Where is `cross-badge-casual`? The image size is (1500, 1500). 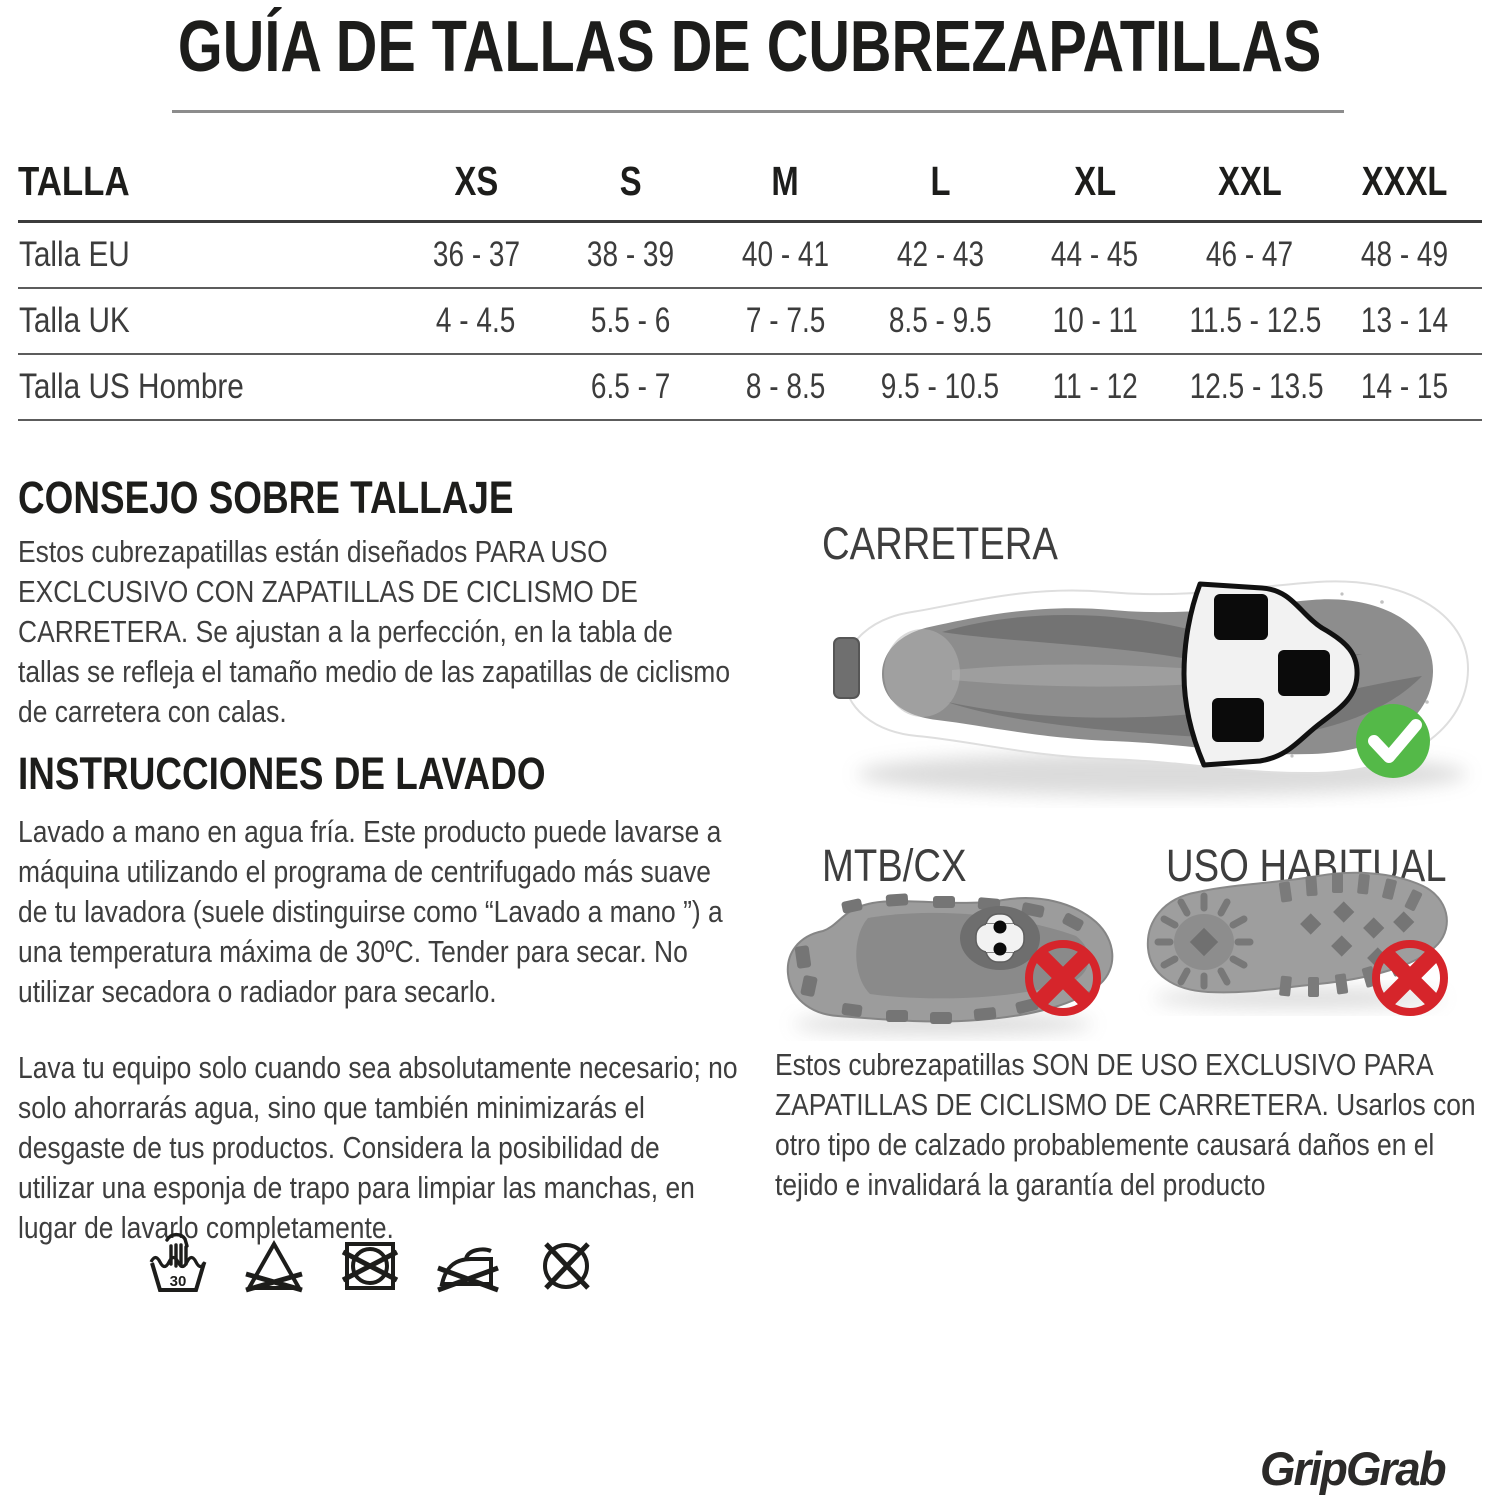 cross-badge-casual is located at coordinates (1410, 978).